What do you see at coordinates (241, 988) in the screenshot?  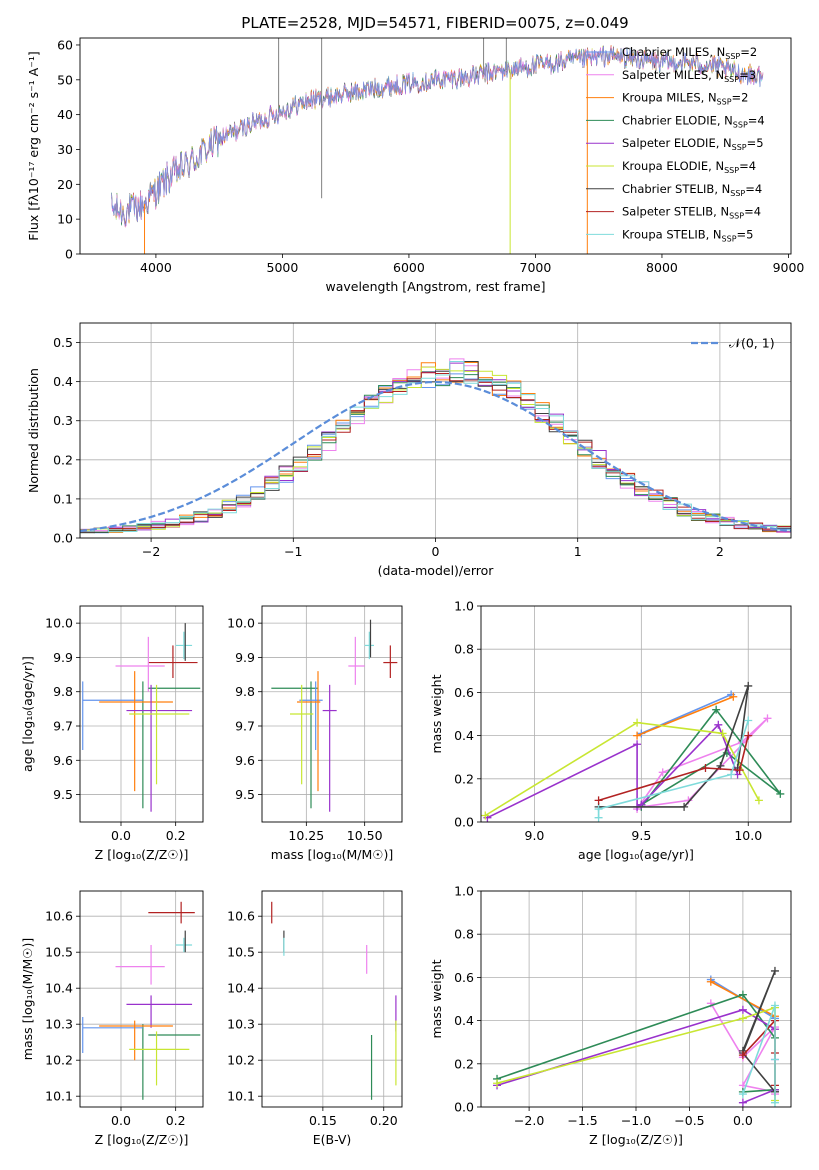 I see `y-tick-label: 10.4` at bounding box center [241, 988].